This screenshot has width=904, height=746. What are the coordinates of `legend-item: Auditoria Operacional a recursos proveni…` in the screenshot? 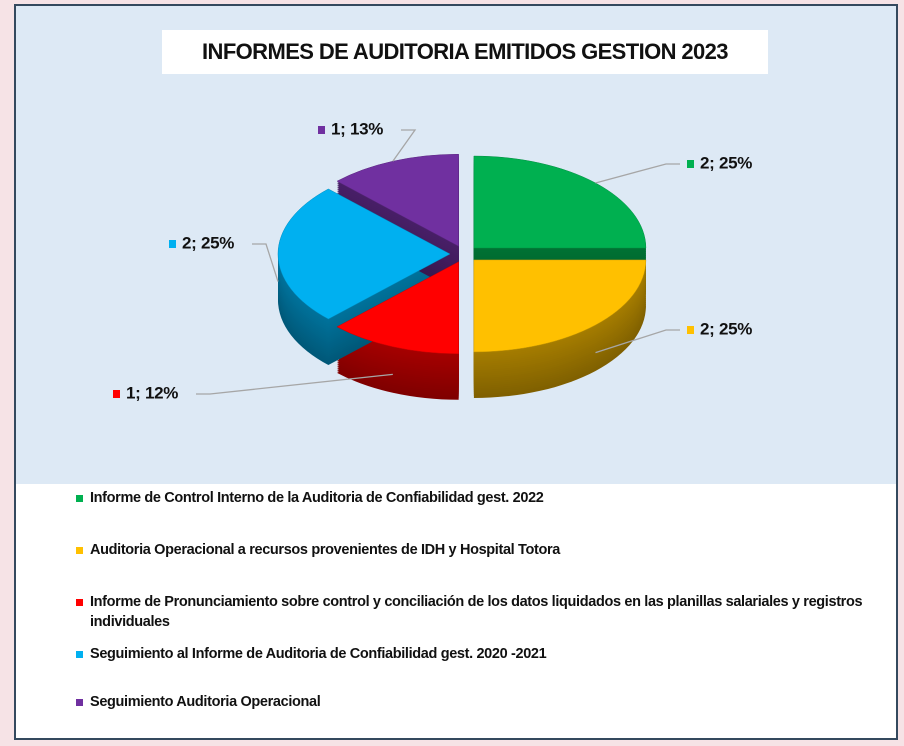 It's located at (317, 550).